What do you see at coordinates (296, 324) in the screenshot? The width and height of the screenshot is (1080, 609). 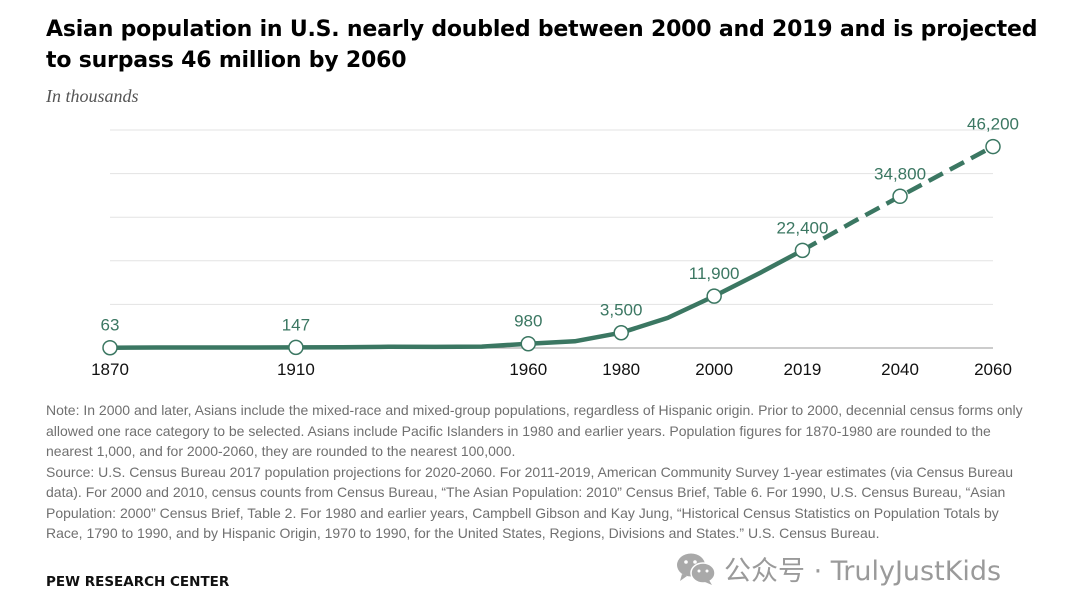 I see `data-label-1910: 147` at bounding box center [296, 324].